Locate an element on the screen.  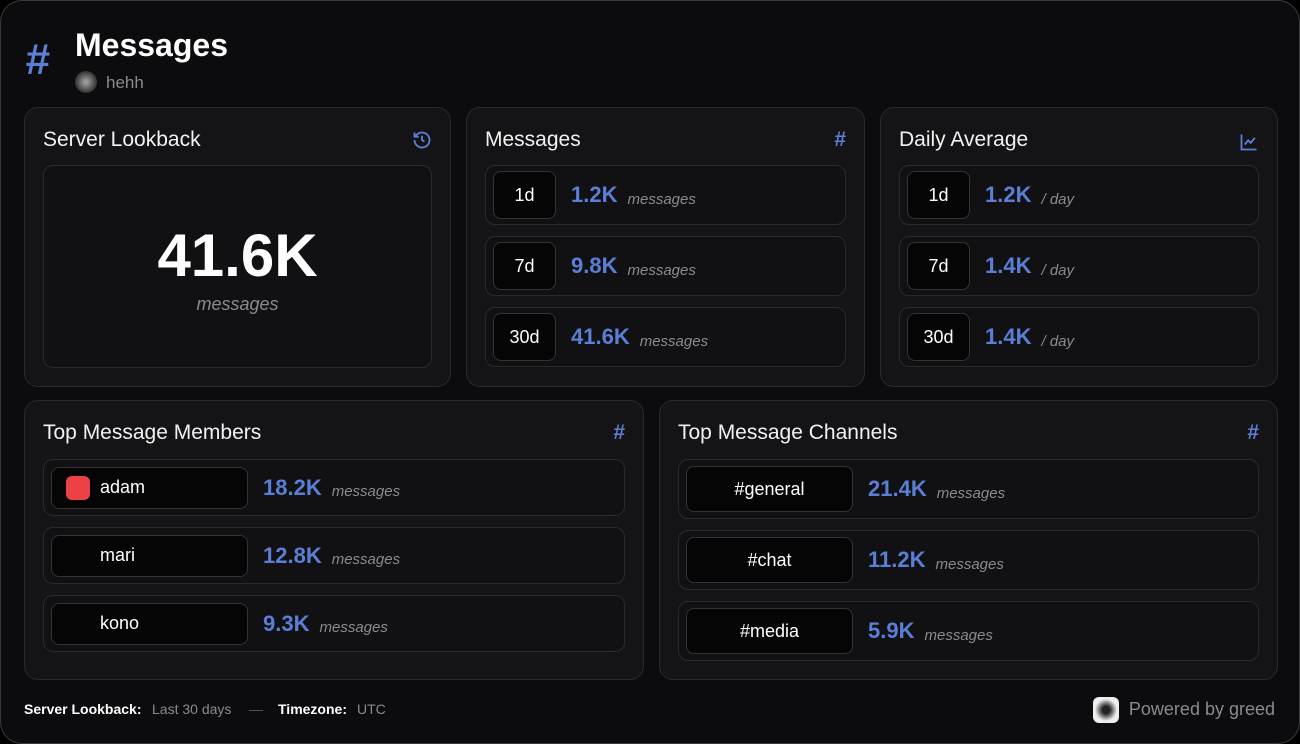
chart-icon is located at coordinates (1248, 142).